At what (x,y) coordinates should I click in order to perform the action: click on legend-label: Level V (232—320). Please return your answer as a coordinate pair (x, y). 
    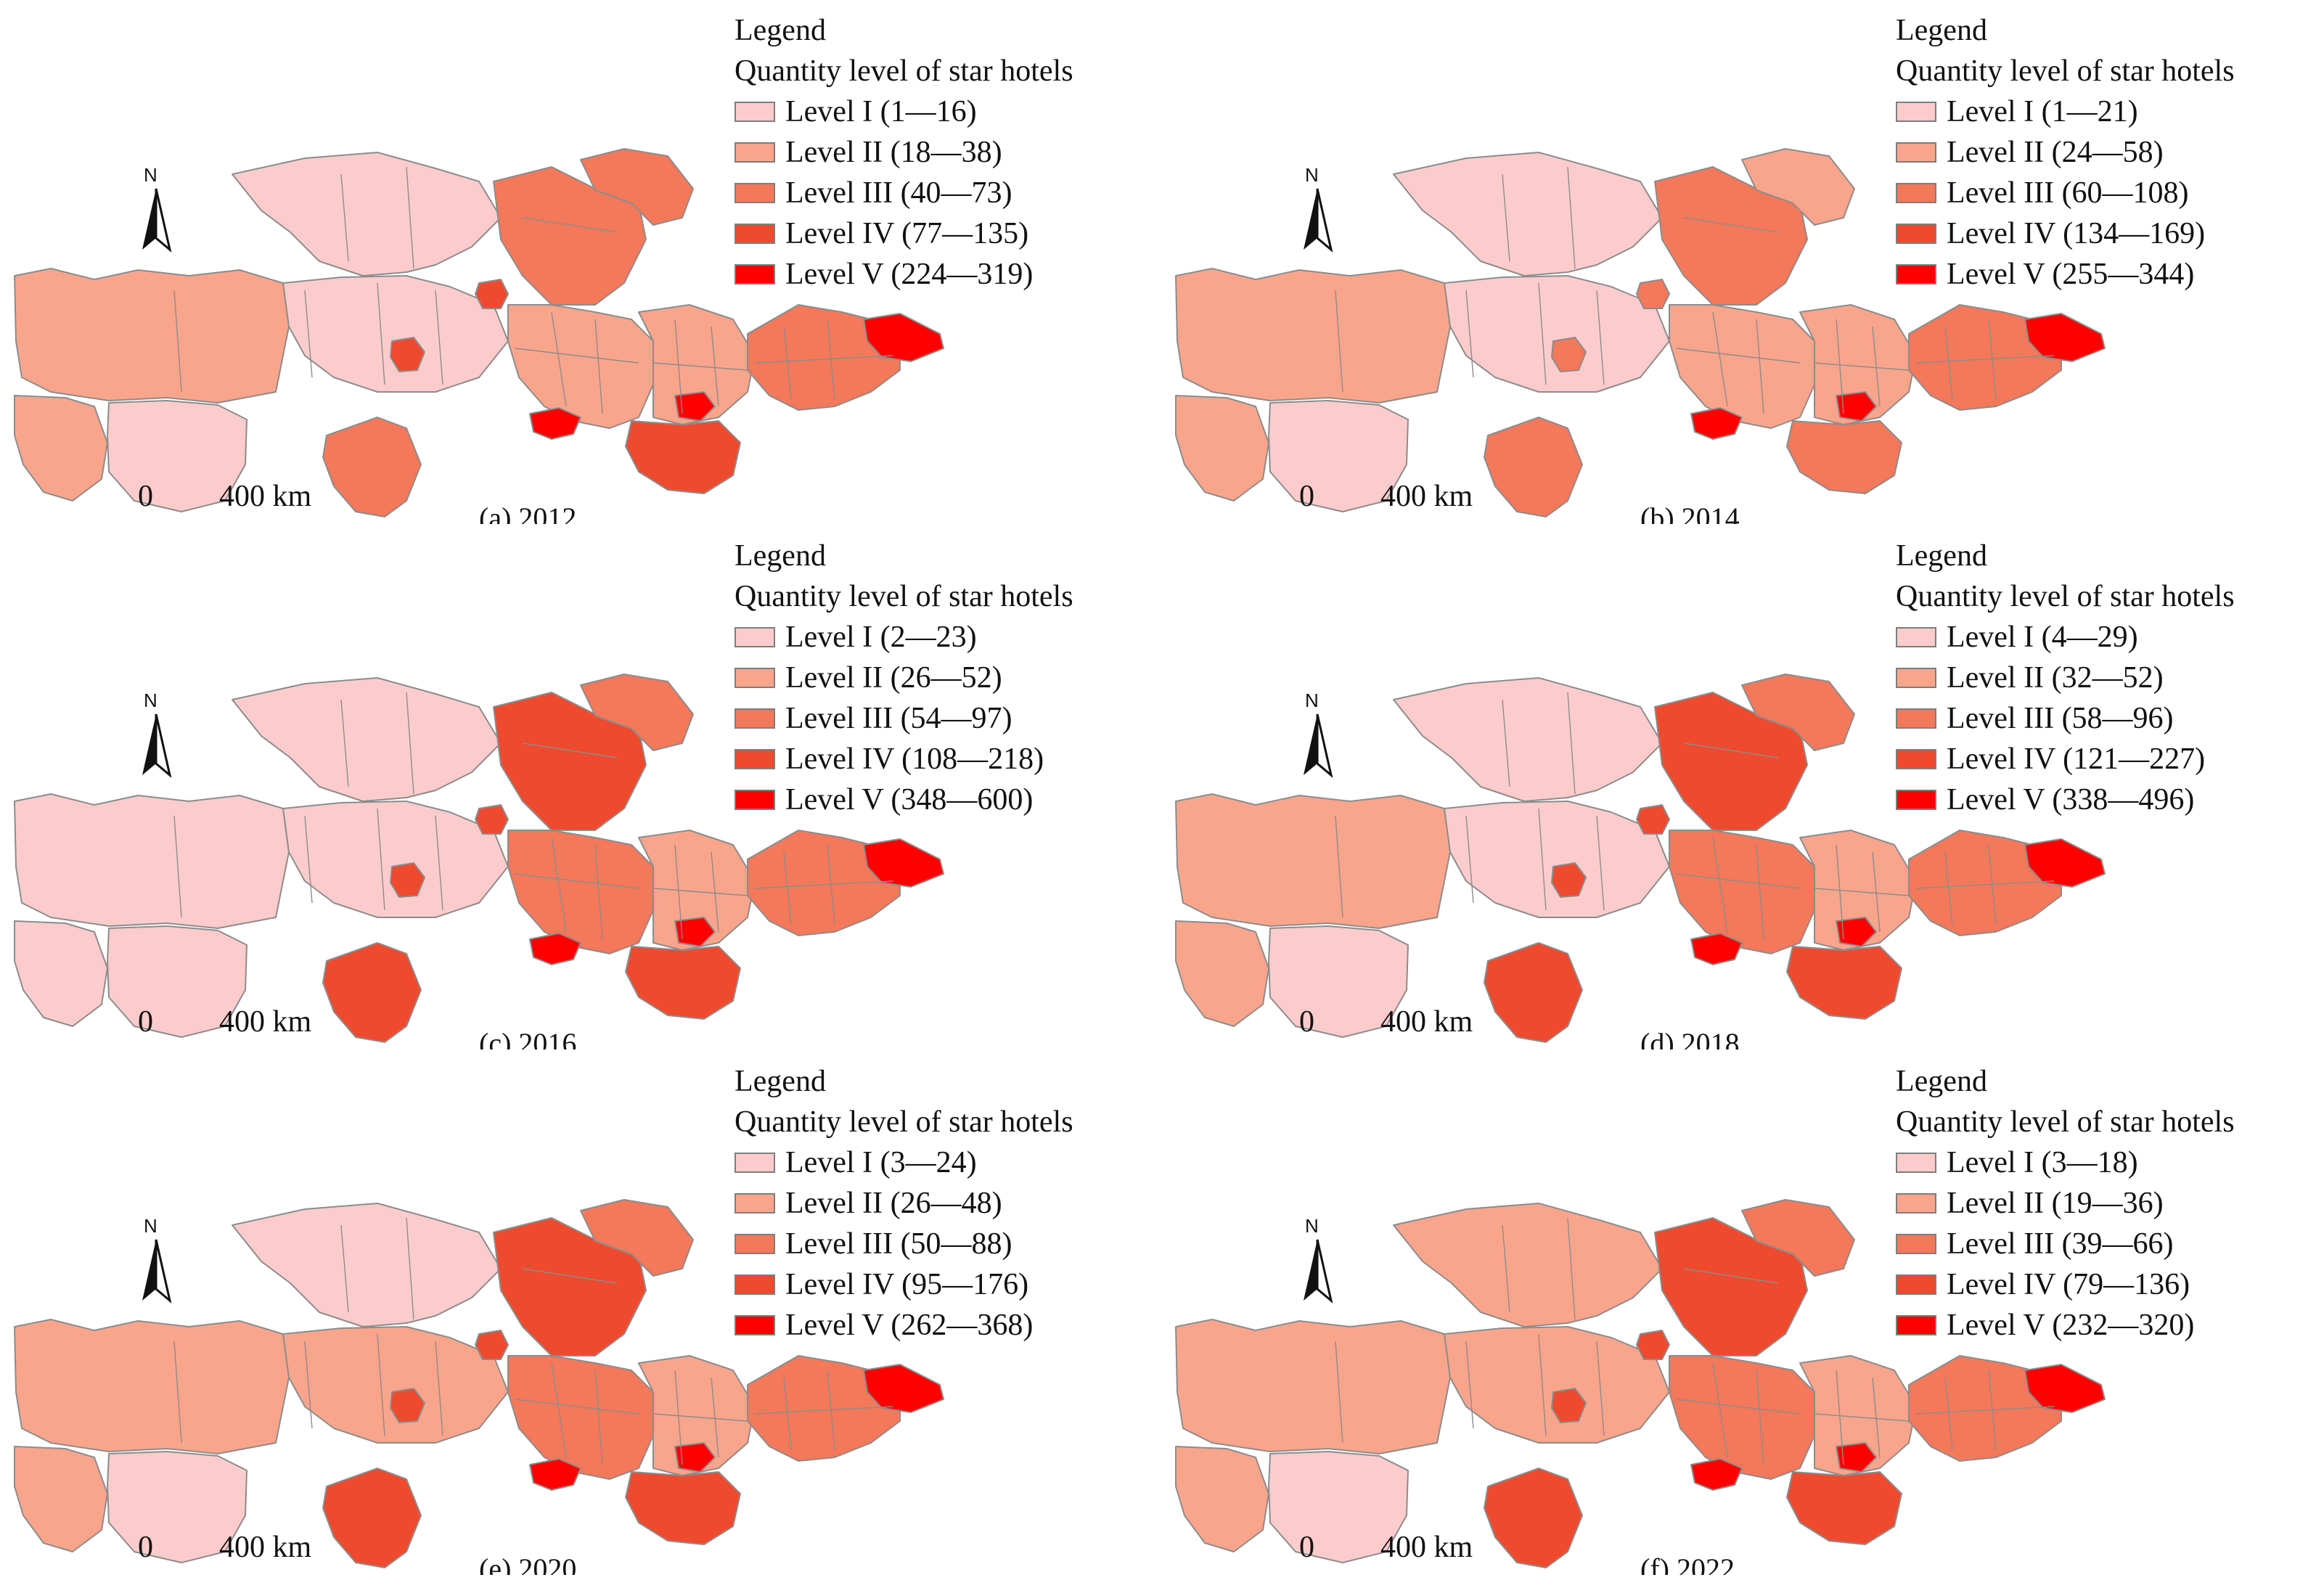
    Looking at the image, I should click on (2071, 1325).